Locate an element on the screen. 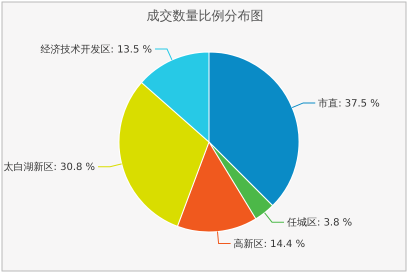 Image resolution: width=410 pixels, height=275 pixels. chart-title: 成交数量比例分布图 is located at coordinates (205, 16).